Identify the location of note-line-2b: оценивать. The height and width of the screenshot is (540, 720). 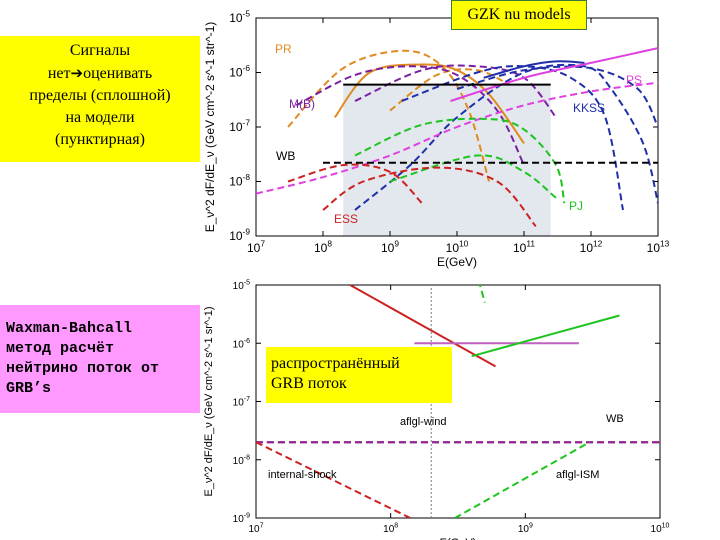
(118, 73).